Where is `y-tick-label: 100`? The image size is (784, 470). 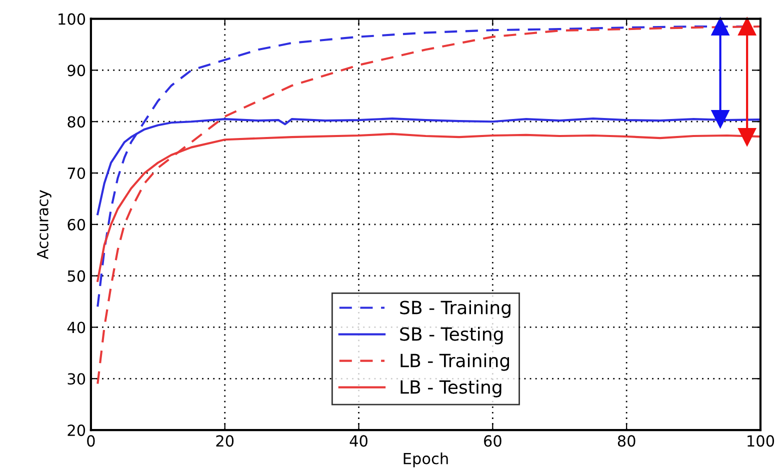 y-tick-label: 100 is located at coordinates (72, 19).